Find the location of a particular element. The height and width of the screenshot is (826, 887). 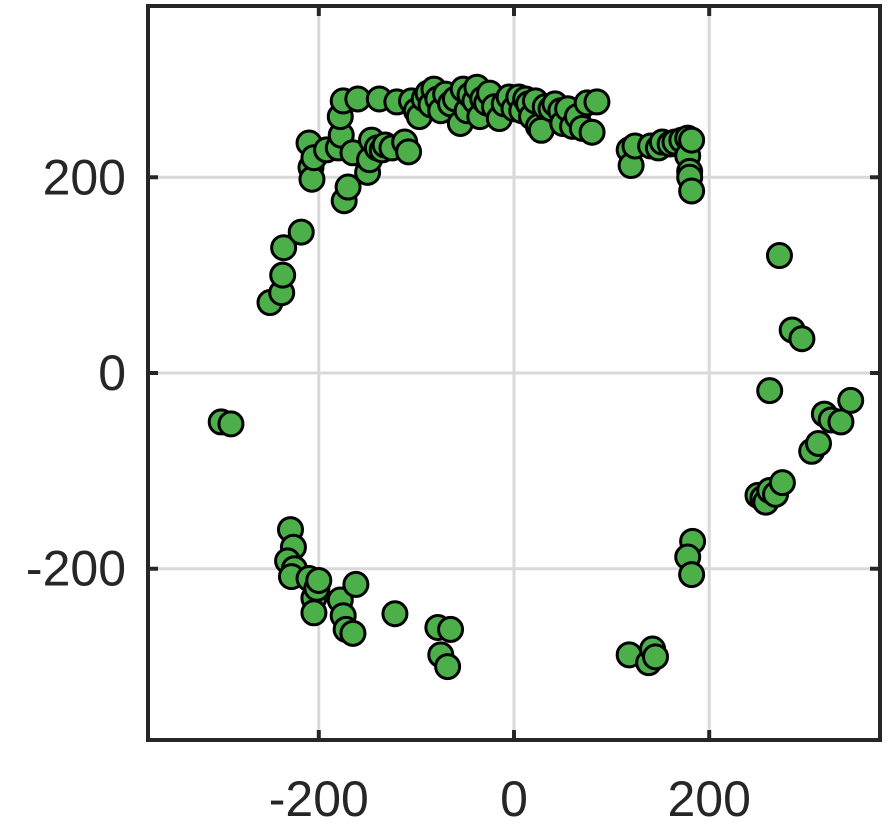

x-tick-label: -200 is located at coordinates (319, 798).